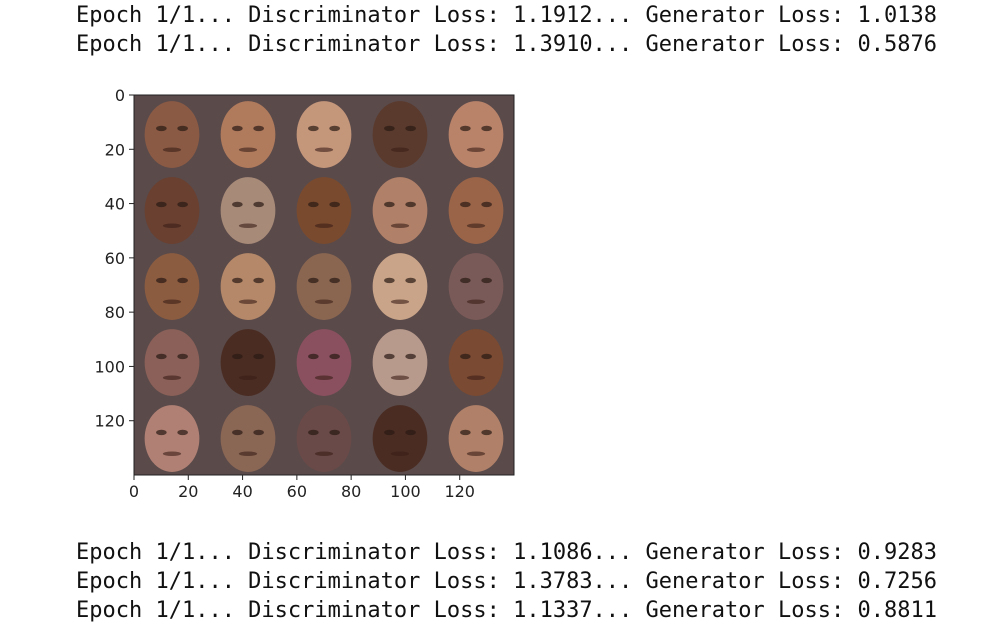 The height and width of the screenshot is (634, 991). Describe the element at coordinates (297, 491) in the screenshot. I see `x-tick-label: 60` at that location.